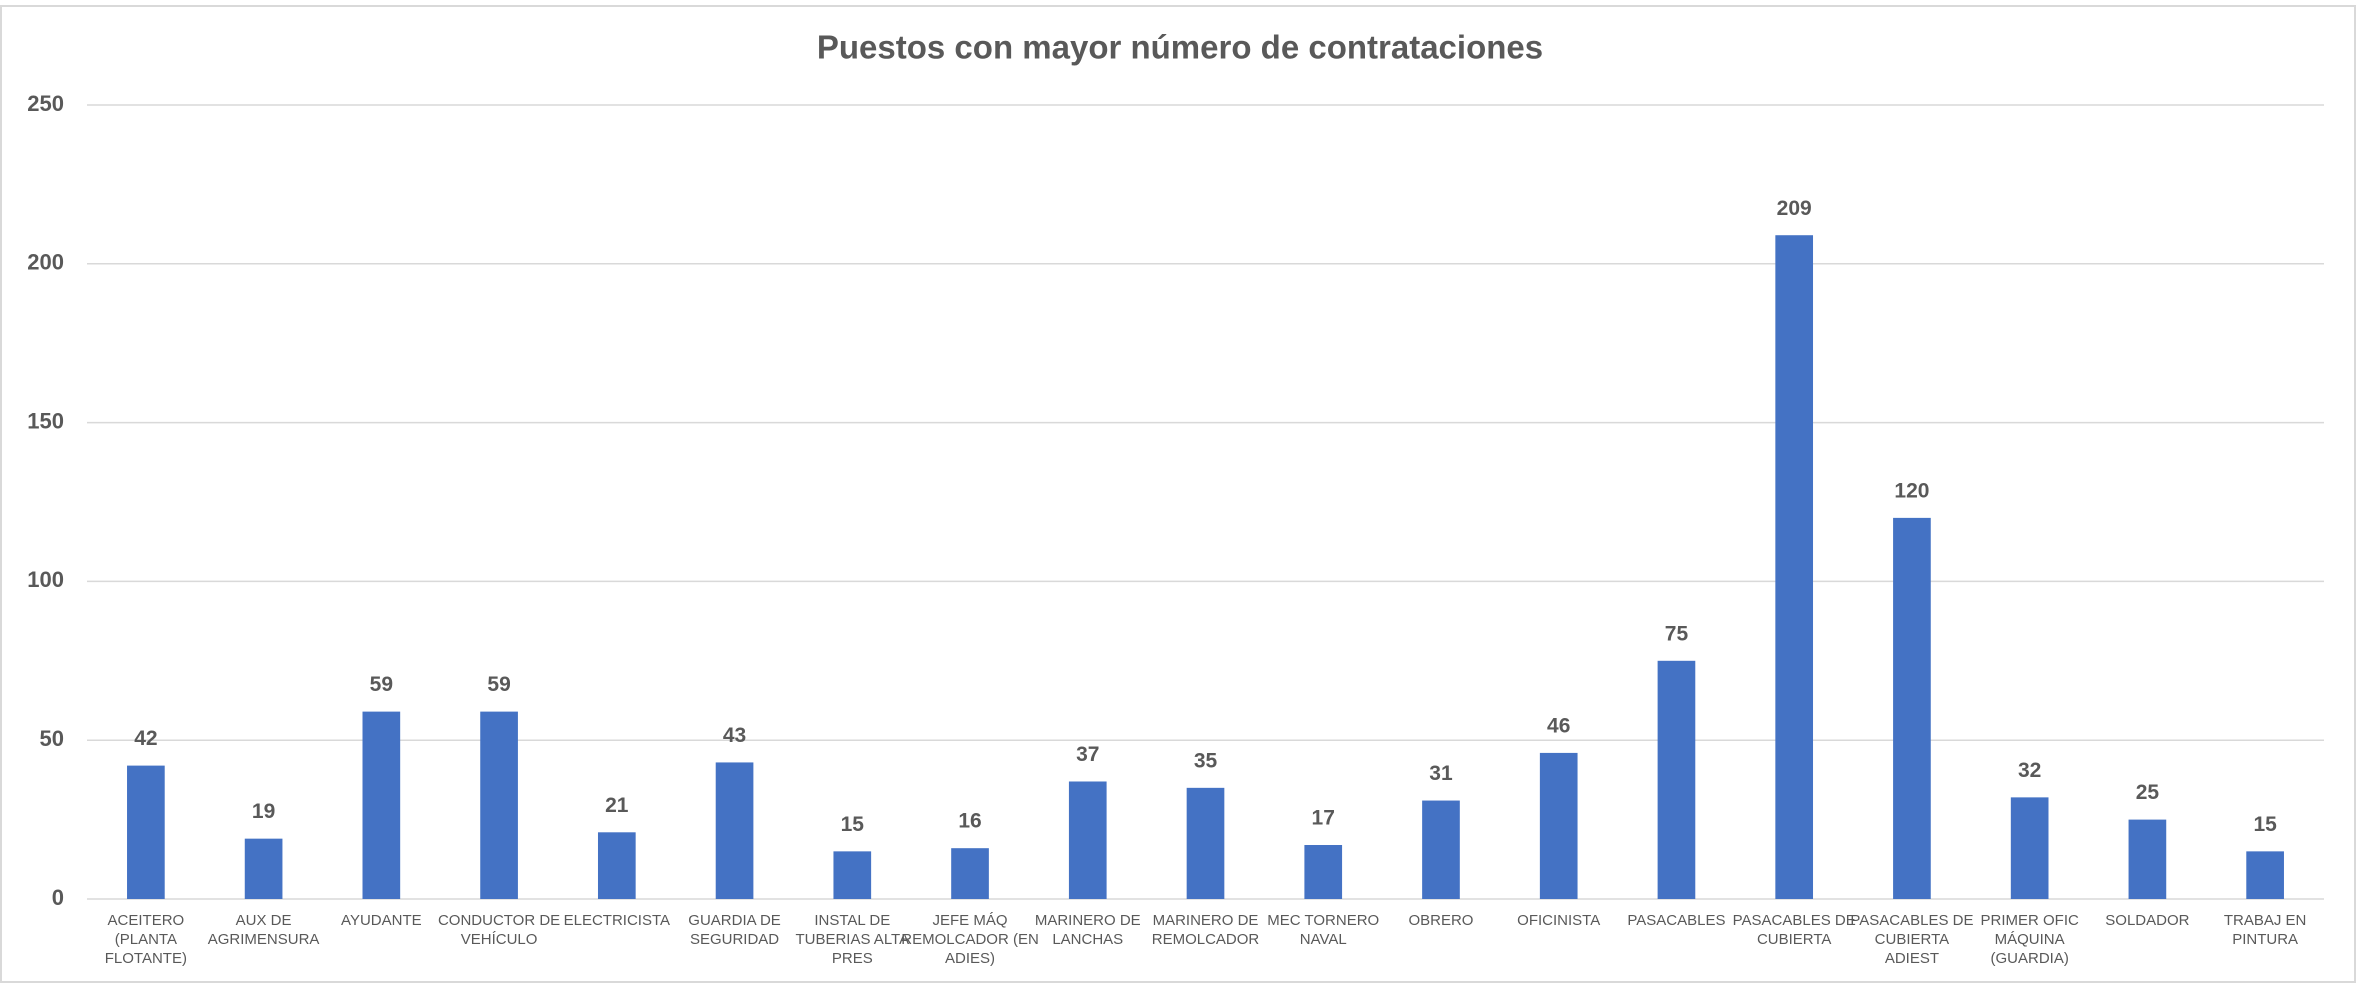 Image resolution: width=2358 pixels, height=984 pixels. I want to click on x-tick-line: OFICINISTA, so click(1558, 920).